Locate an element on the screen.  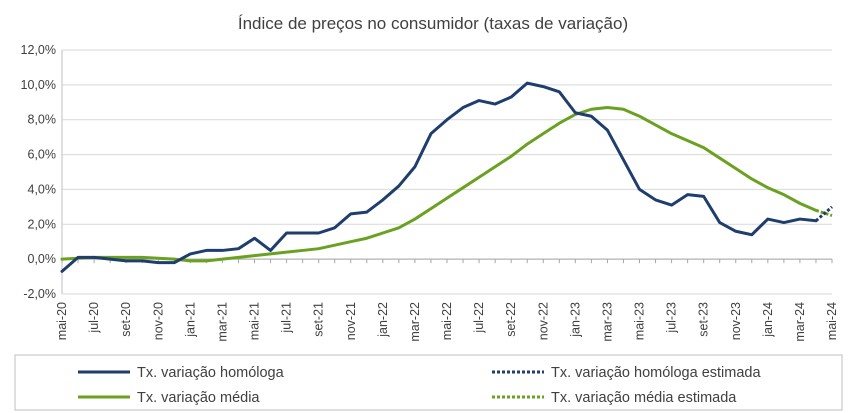
x-tick-label: mai-23 is located at coordinates (640, 321).